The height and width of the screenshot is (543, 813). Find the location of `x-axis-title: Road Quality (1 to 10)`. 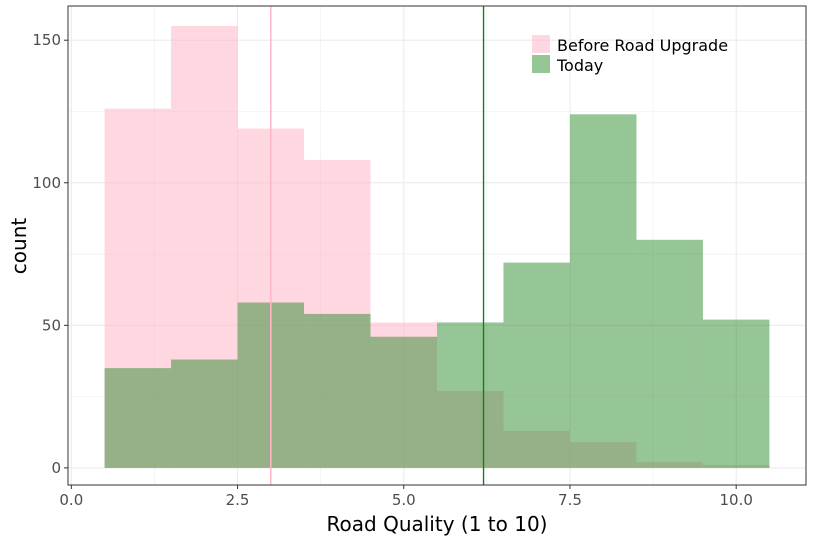

x-axis-title: Road Quality (1 to 10) is located at coordinates (437, 524).